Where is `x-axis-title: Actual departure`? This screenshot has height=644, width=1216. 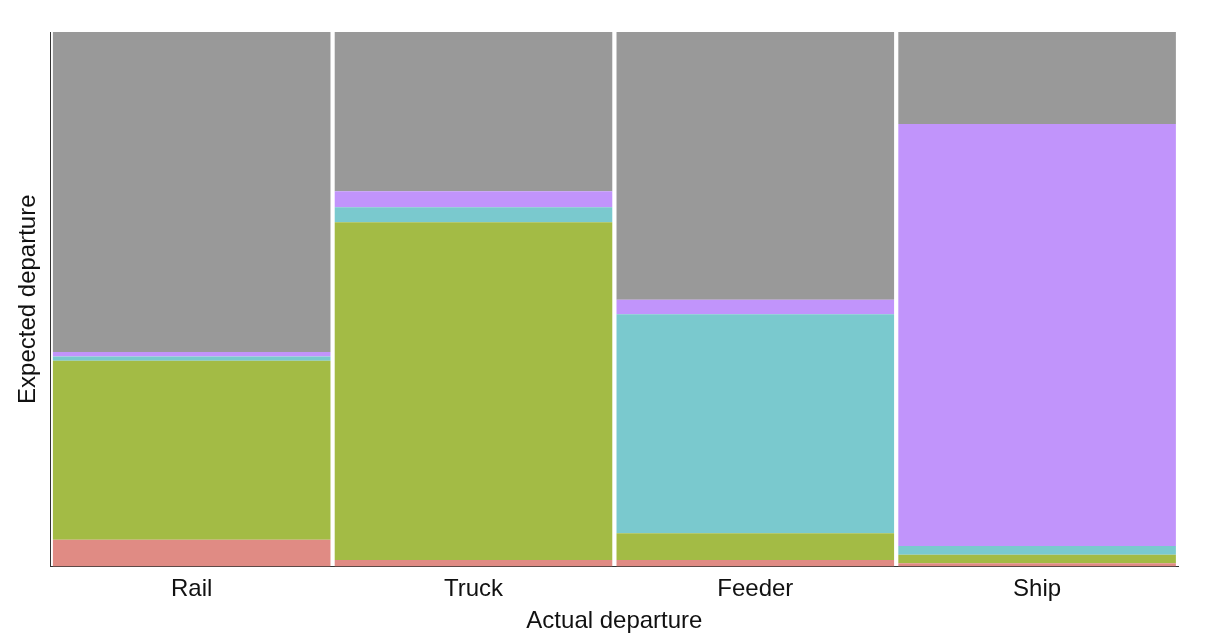 x-axis-title: Actual departure is located at coordinates (614, 620).